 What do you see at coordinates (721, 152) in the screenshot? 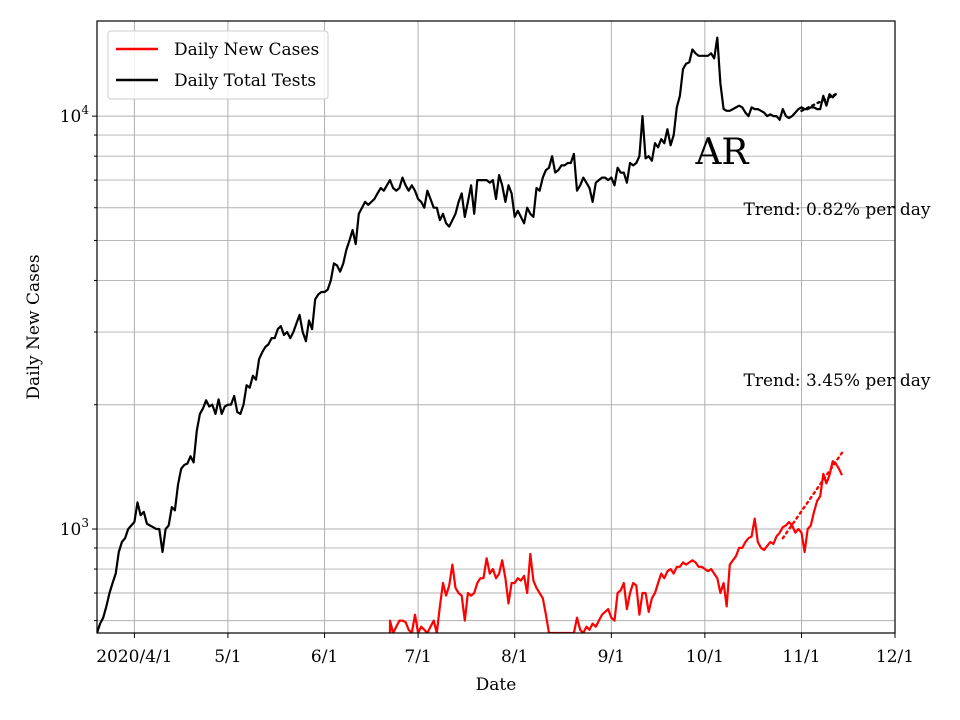
I see `state-annotation: AR` at bounding box center [721, 152].